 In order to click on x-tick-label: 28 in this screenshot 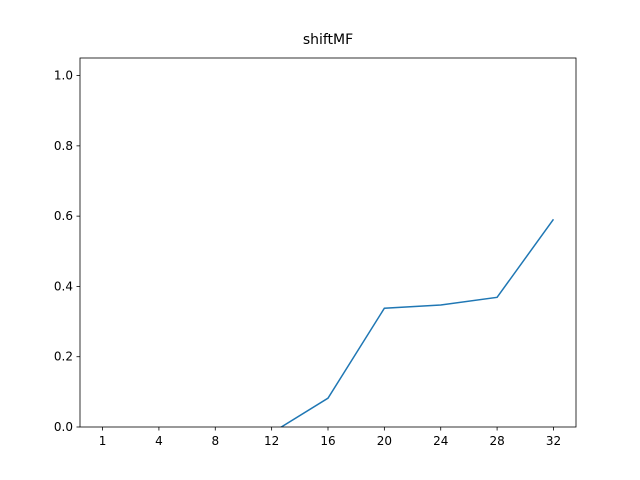, I will do `click(496, 441)`.